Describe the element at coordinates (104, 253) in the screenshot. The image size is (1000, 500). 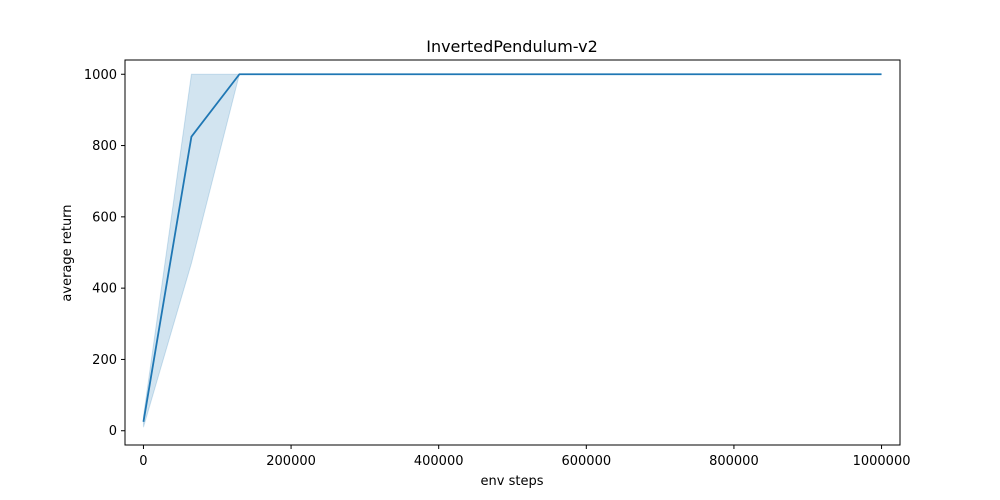
I see `y-axis-ticks: 0 200 400 600 800 1000` at that location.